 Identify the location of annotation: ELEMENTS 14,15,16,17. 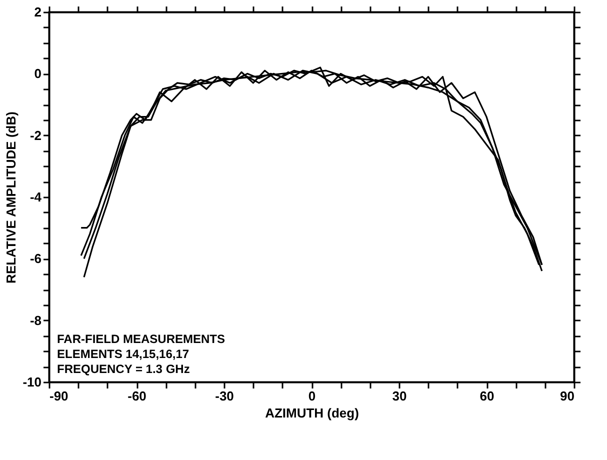
(123, 354).